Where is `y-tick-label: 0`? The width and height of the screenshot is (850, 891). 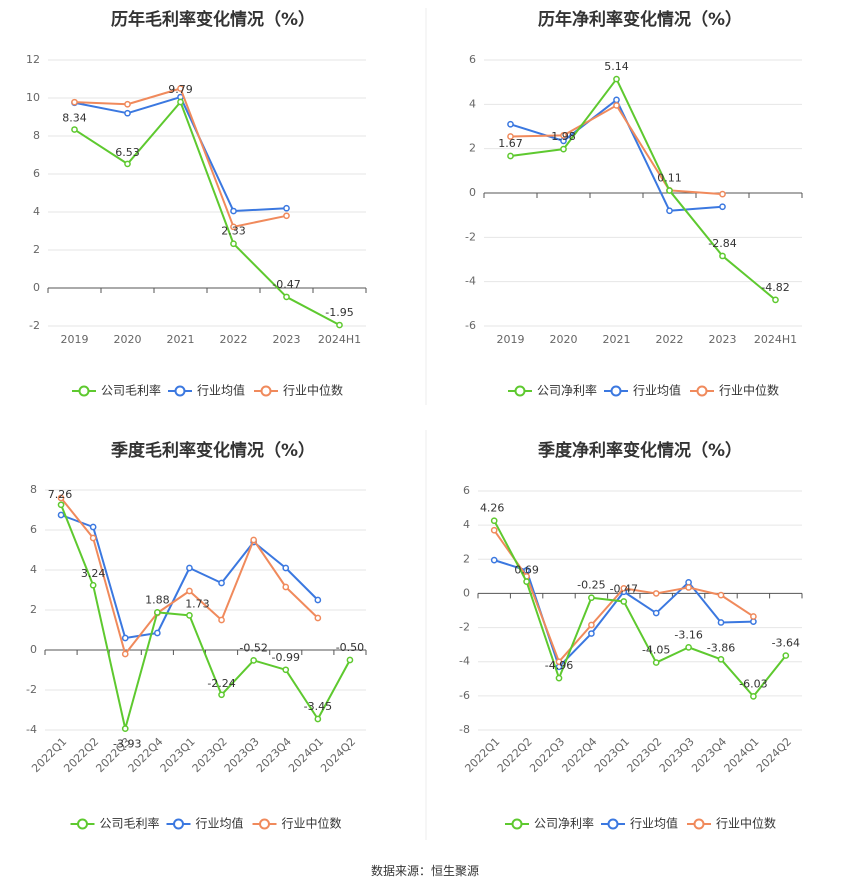 y-tick-label: 0 is located at coordinates (36, 287).